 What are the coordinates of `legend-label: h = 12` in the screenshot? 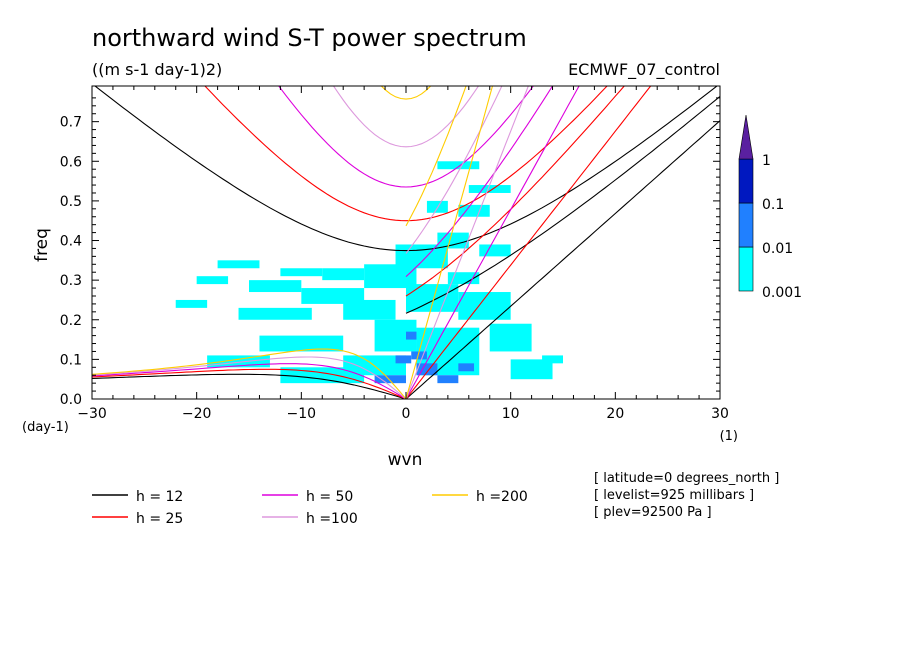 It's located at (159, 497).